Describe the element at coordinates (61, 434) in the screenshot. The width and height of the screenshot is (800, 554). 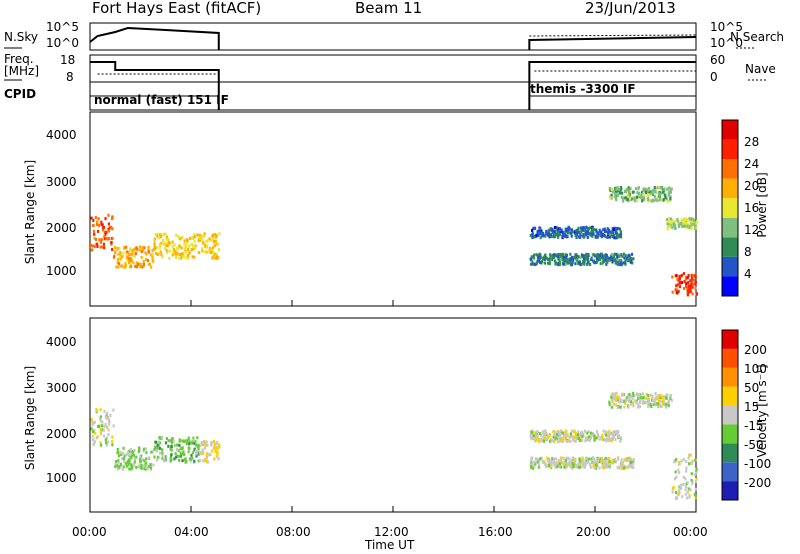
I see `vel-ytick-2000: 2000` at that location.